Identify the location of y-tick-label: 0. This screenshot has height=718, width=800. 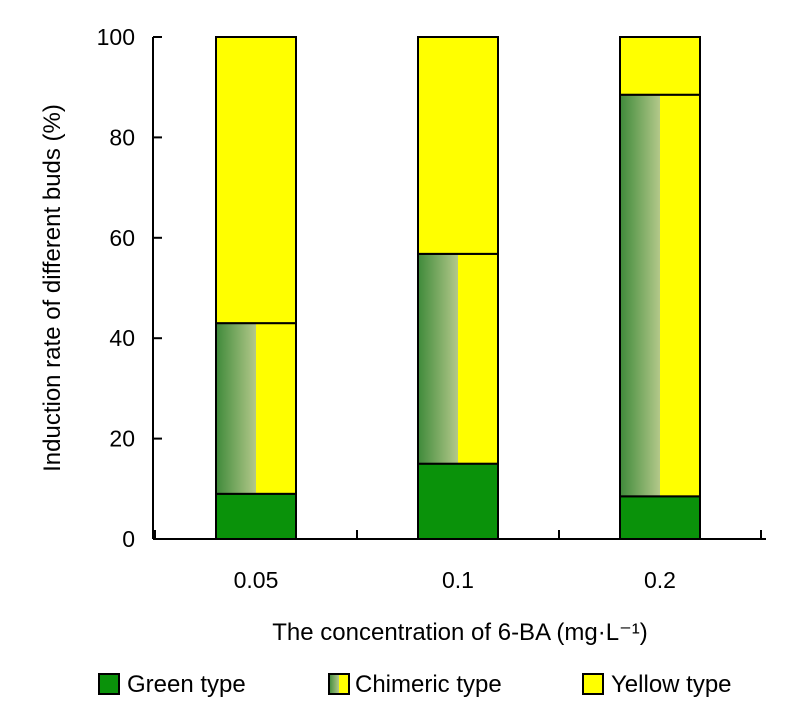
(128, 539).